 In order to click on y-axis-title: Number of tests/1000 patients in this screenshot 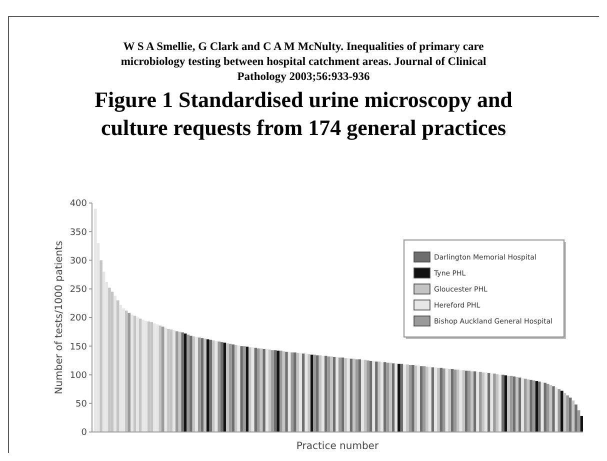, I will do `click(59, 317)`.